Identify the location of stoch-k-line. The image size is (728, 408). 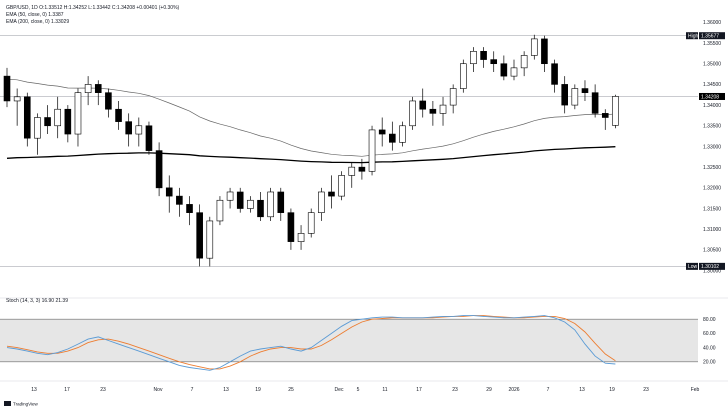
(311, 343).